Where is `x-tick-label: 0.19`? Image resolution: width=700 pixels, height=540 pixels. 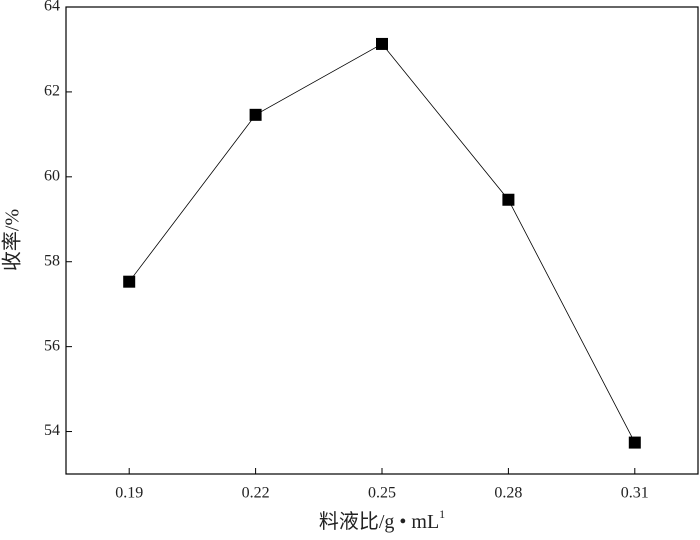
x-tick-label: 0.19 is located at coordinates (129, 493).